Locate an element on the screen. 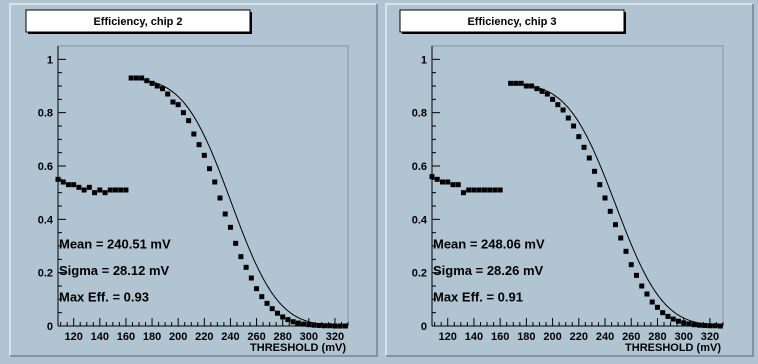  x-tick-label: 220 is located at coordinates (204, 337).